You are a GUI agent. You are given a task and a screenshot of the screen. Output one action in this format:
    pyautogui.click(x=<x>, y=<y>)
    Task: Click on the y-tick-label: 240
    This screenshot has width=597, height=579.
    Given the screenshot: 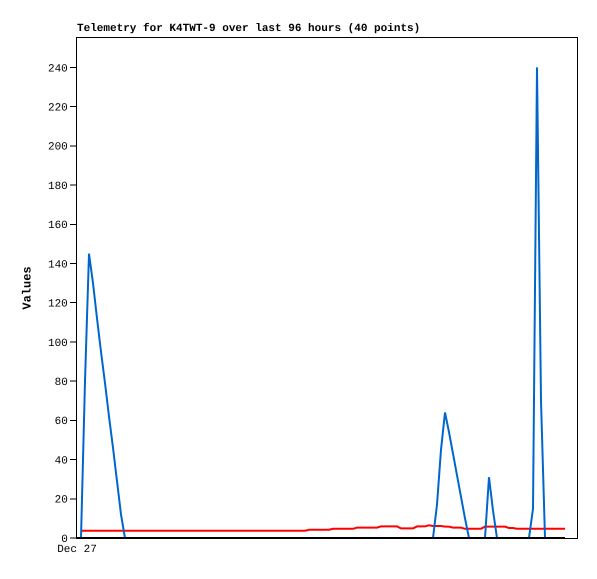 What is the action you would take?
    pyautogui.click(x=58, y=69)
    